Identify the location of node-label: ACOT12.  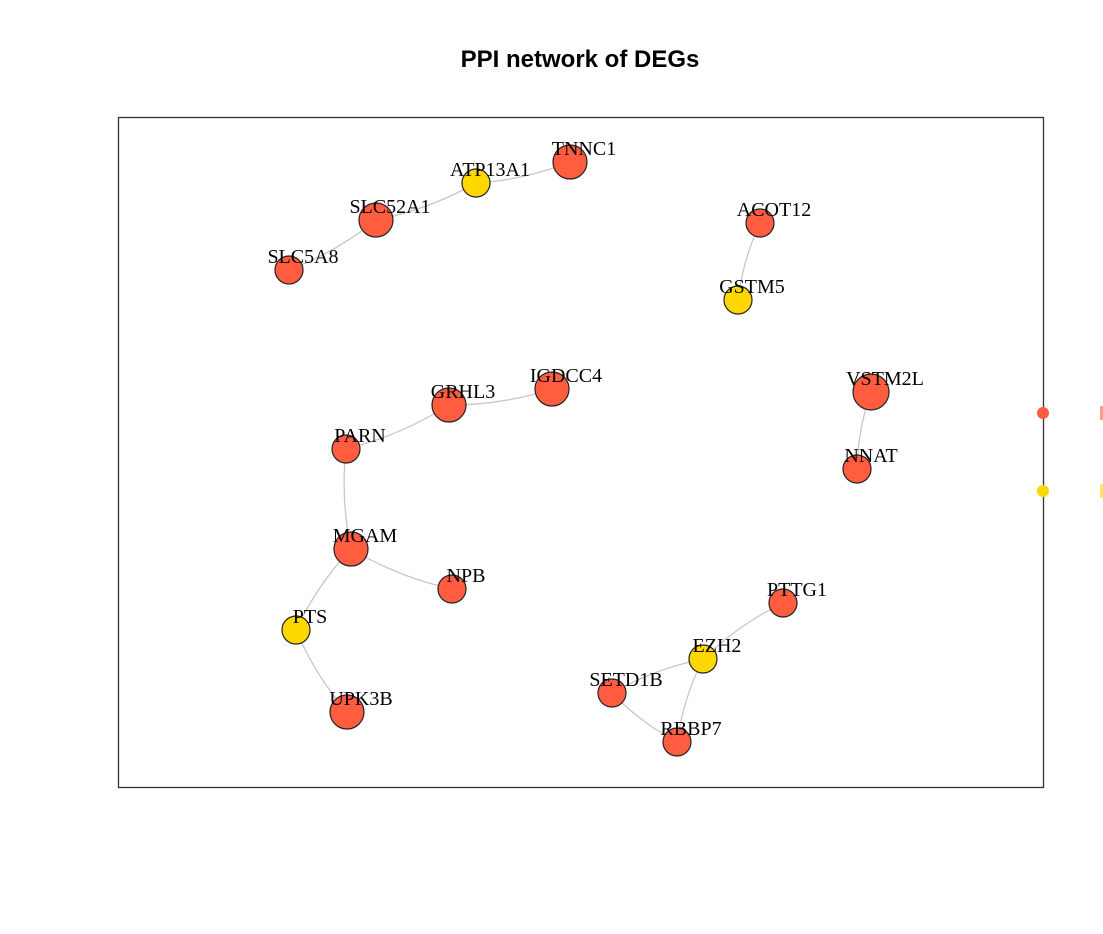
(774, 210).